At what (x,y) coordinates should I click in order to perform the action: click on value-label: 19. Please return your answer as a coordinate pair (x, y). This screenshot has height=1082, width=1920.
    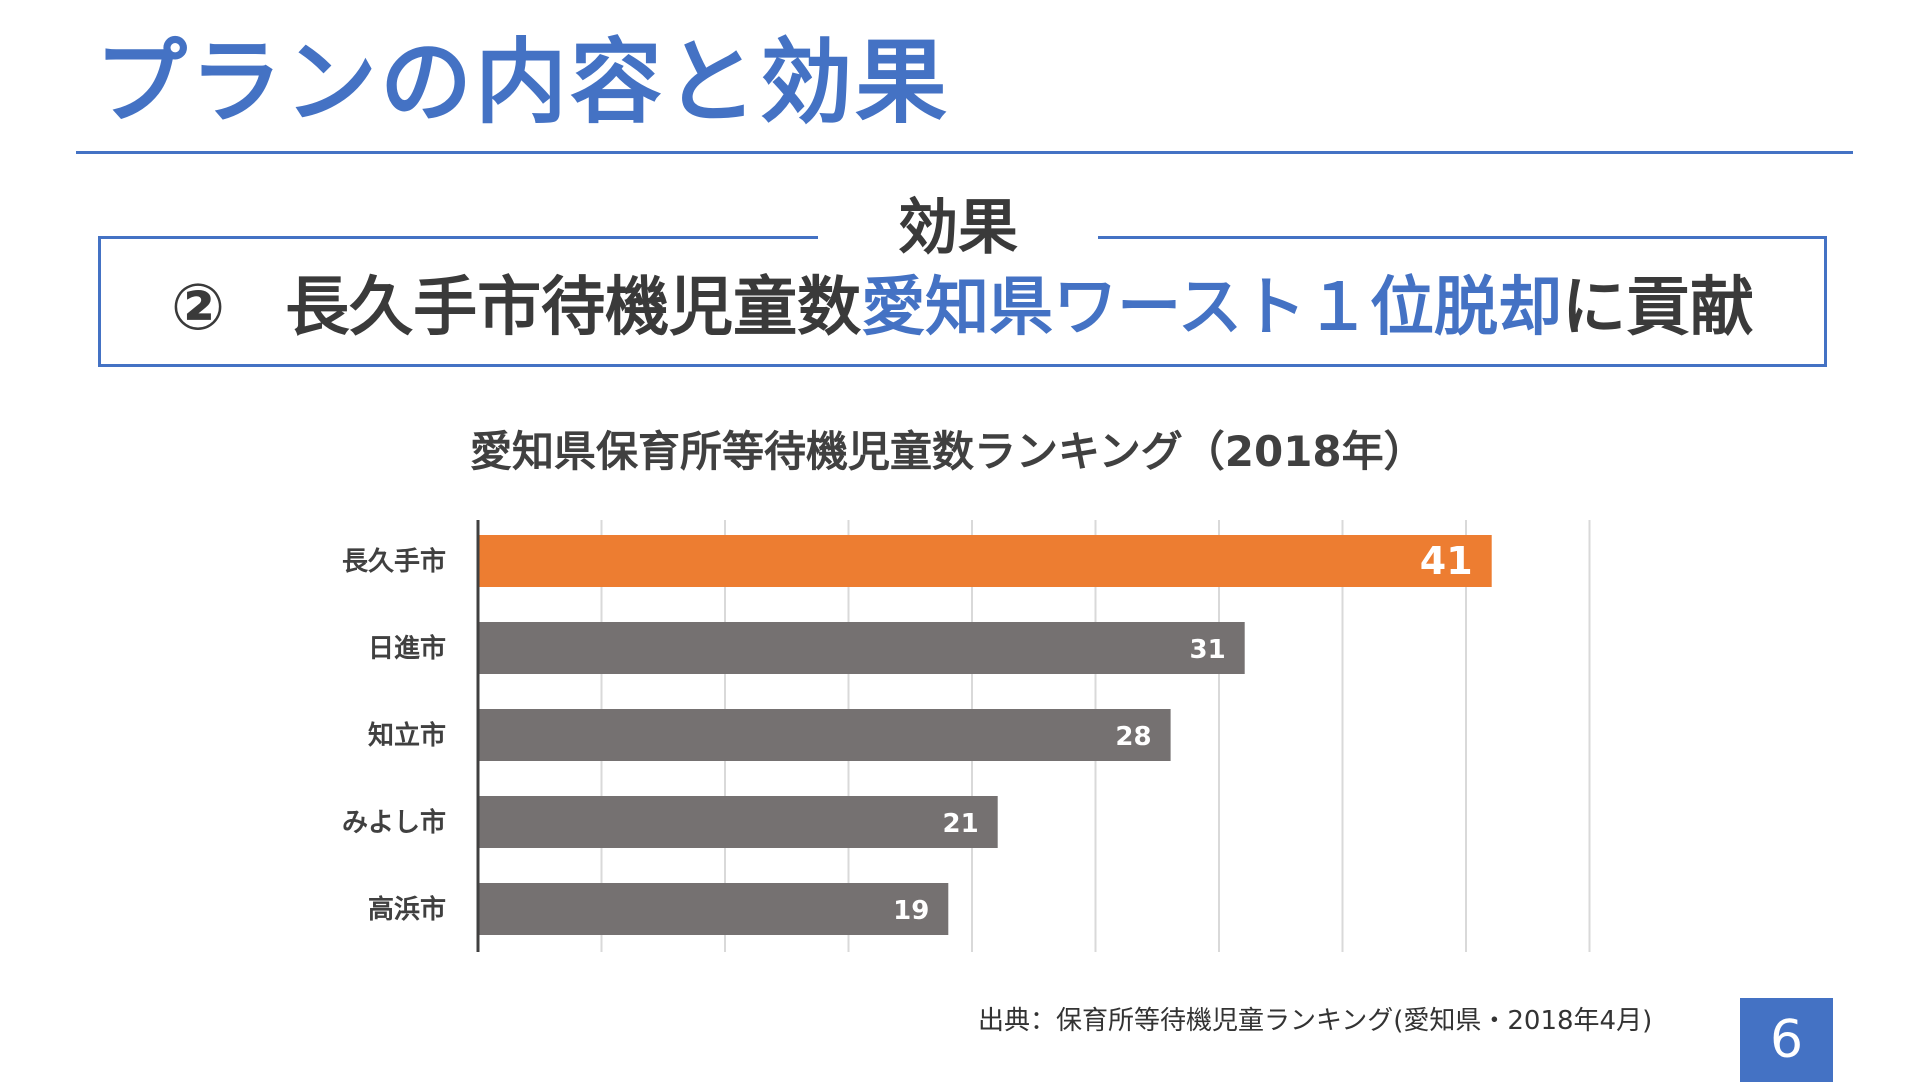
    Looking at the image, I should click on (911, 911).